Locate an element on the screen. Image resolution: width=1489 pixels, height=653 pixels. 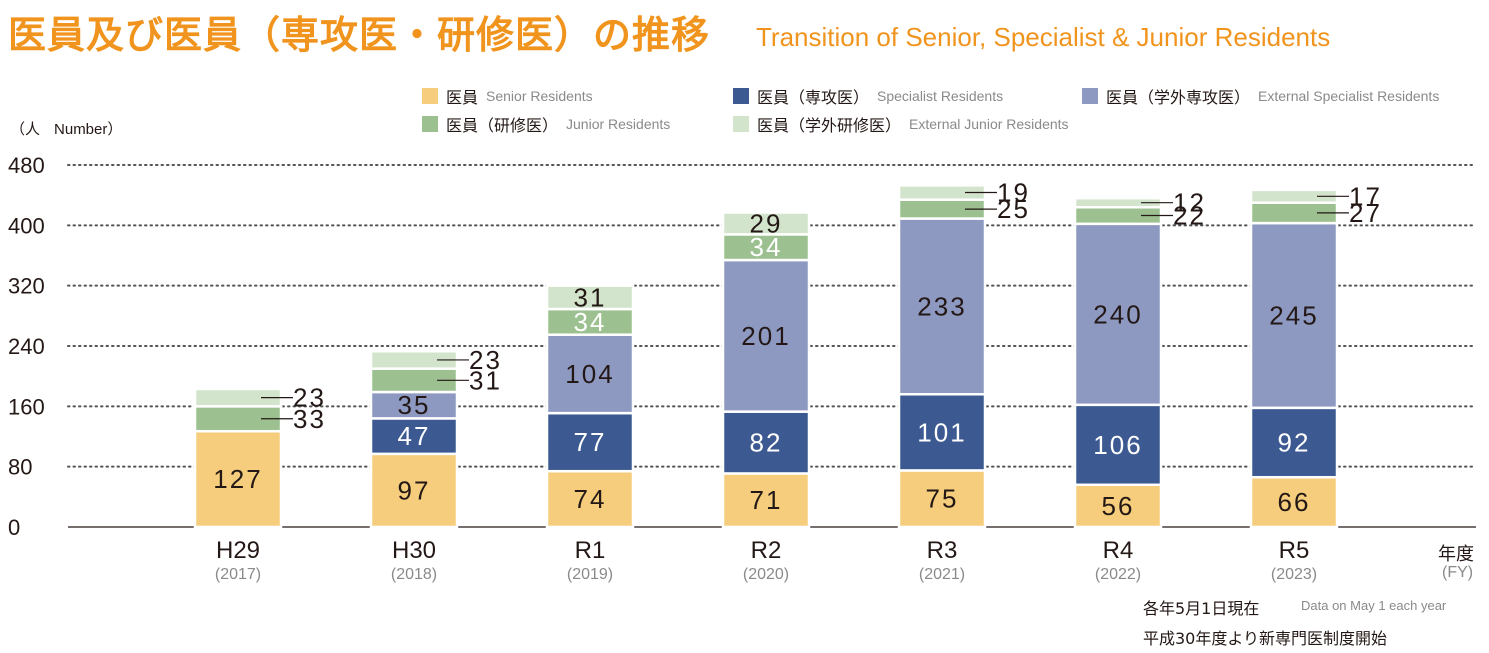
y-tick-label: 400 is located at coordinates (26, 225).